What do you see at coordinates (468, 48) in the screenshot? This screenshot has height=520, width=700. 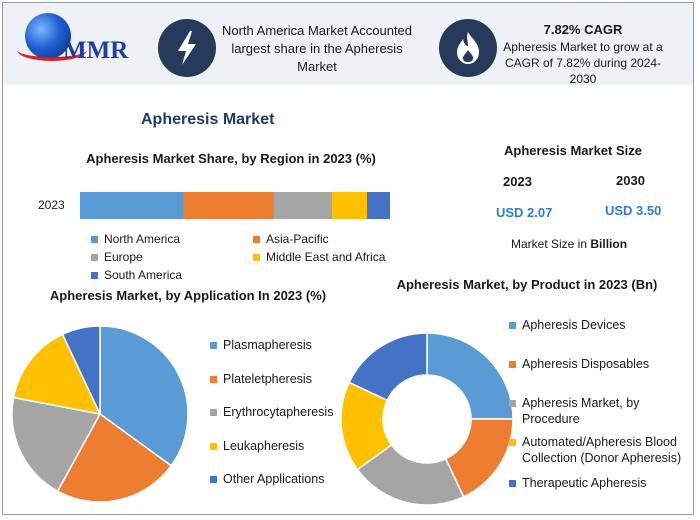 I see `flame-icon` at bounding box center [468, 48].